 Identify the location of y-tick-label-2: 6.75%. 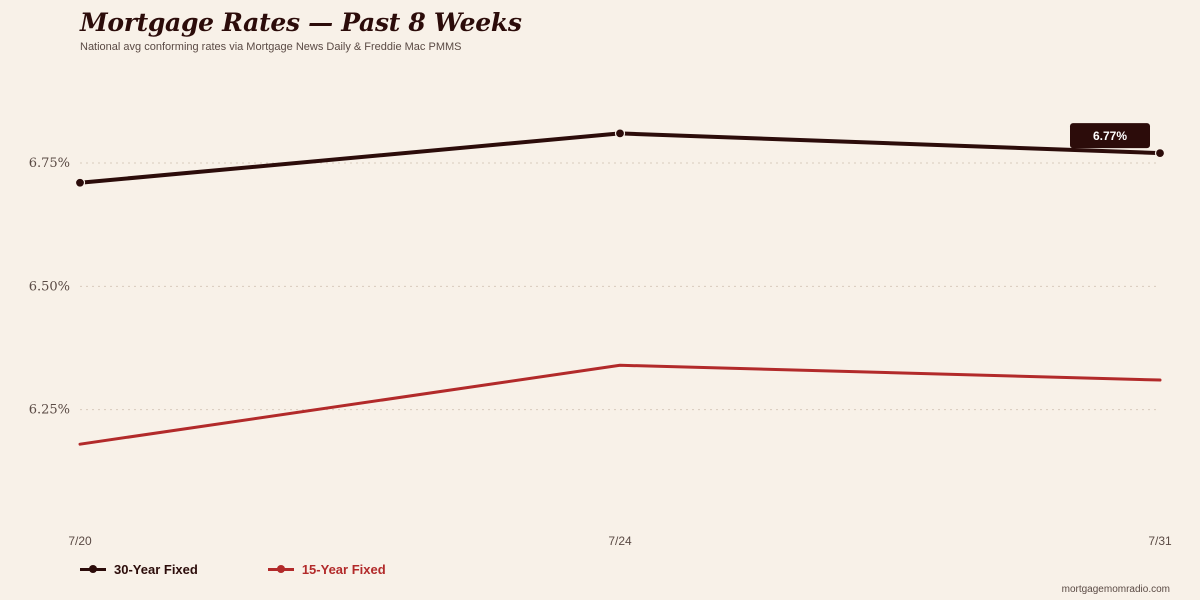
(49, 163).